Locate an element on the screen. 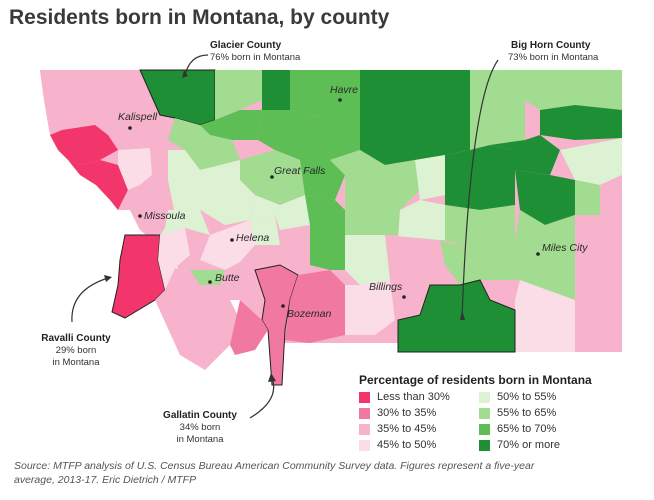 This screenshot has width=654, height=500. city-label-kalispell: Kalispell is located at coordinates (138, 117).